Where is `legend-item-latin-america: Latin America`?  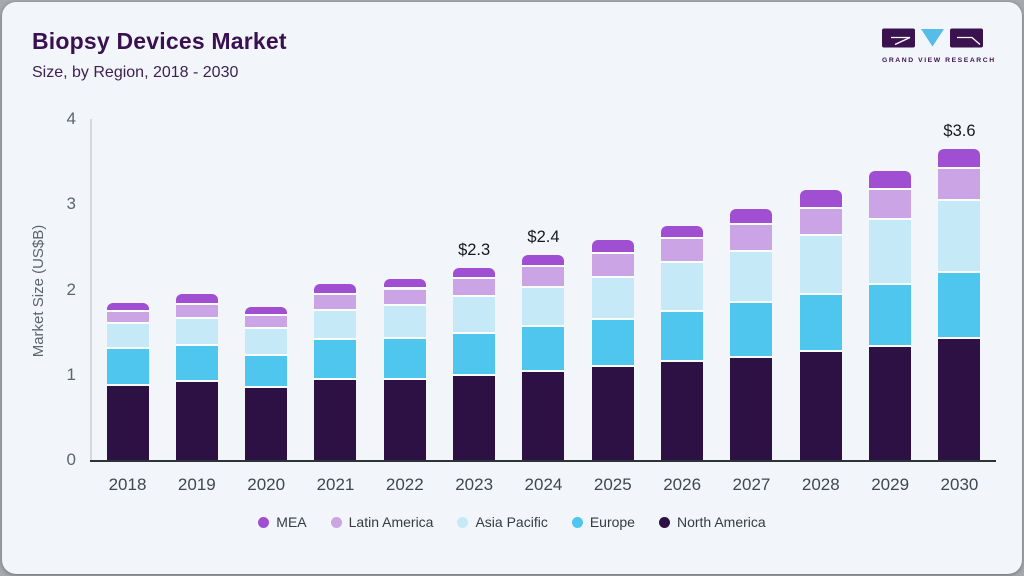
legend-item-latin-america: Latin America is located at coordinates (382, 522).